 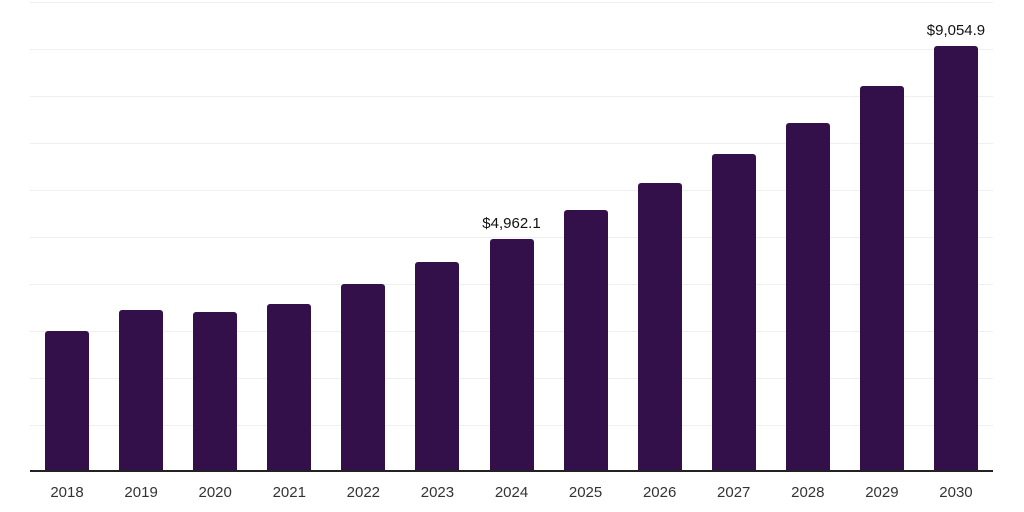 What do you see at coordinates (215, 392) in the screenshot?
I see `bar-2020` at bounding box center [215, 392].